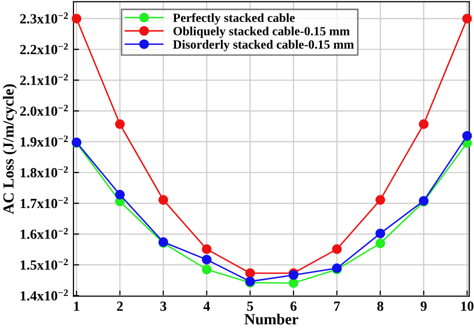 This screenshot has width=474, height=331. What do you see at coordinates (423, 306) in the screenshot?
I see `x-tick-label: 9` at bounding box center [423, 306].